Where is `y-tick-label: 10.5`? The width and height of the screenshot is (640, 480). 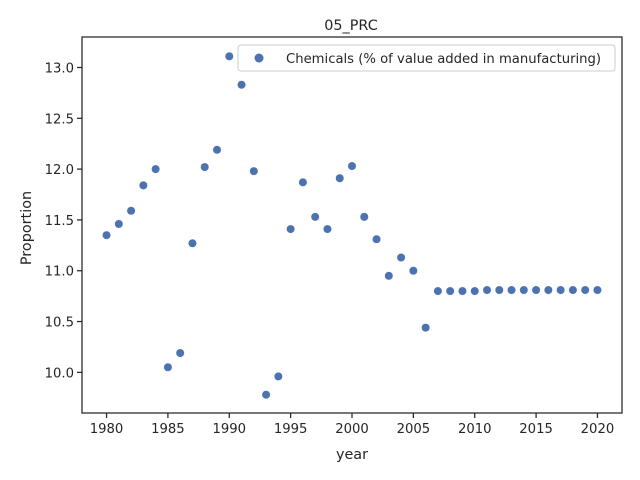
y-tick-label: 10.5 is located at coordinates (59, 323).